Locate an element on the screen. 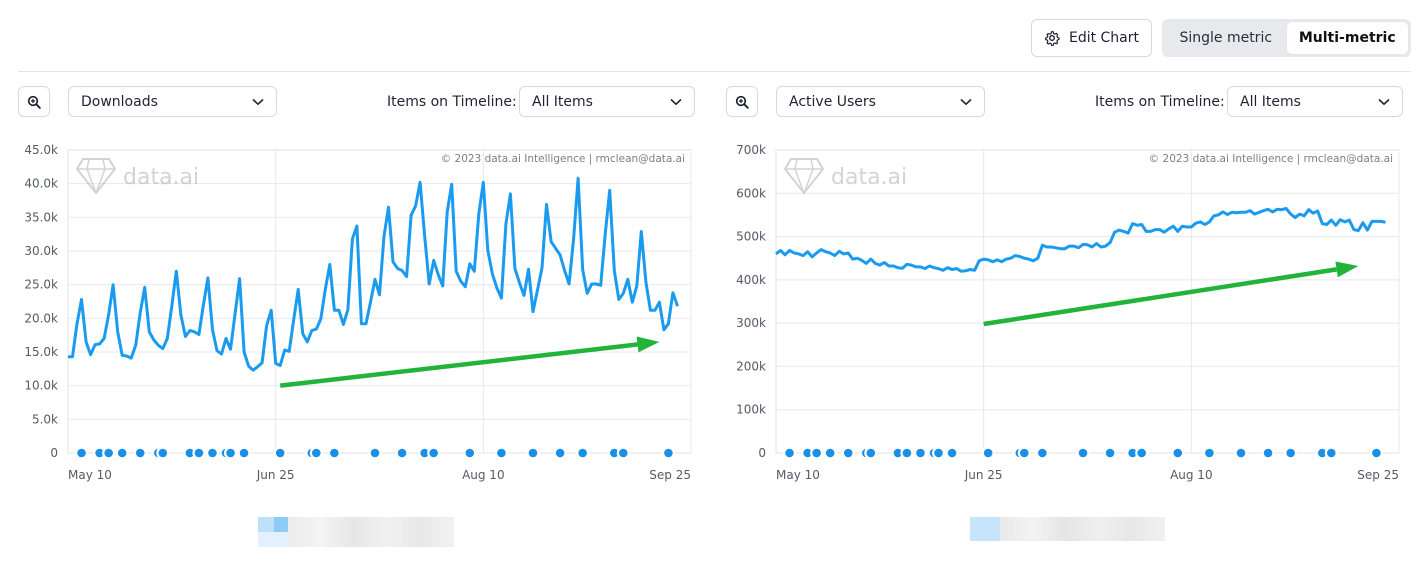 This screenshot has height=579, width=1427. diamond-icon is located at coordinates (804, 176).